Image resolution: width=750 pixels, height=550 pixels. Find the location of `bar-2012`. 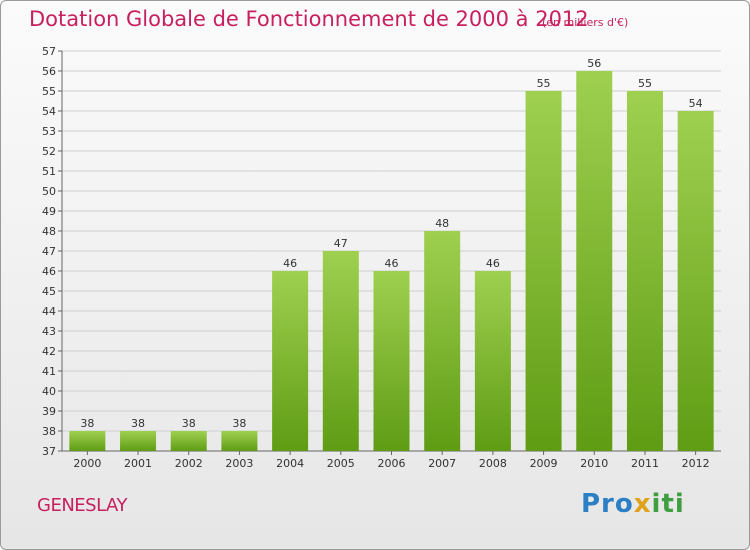

bar-2012 is located at coordinates (695, 281).